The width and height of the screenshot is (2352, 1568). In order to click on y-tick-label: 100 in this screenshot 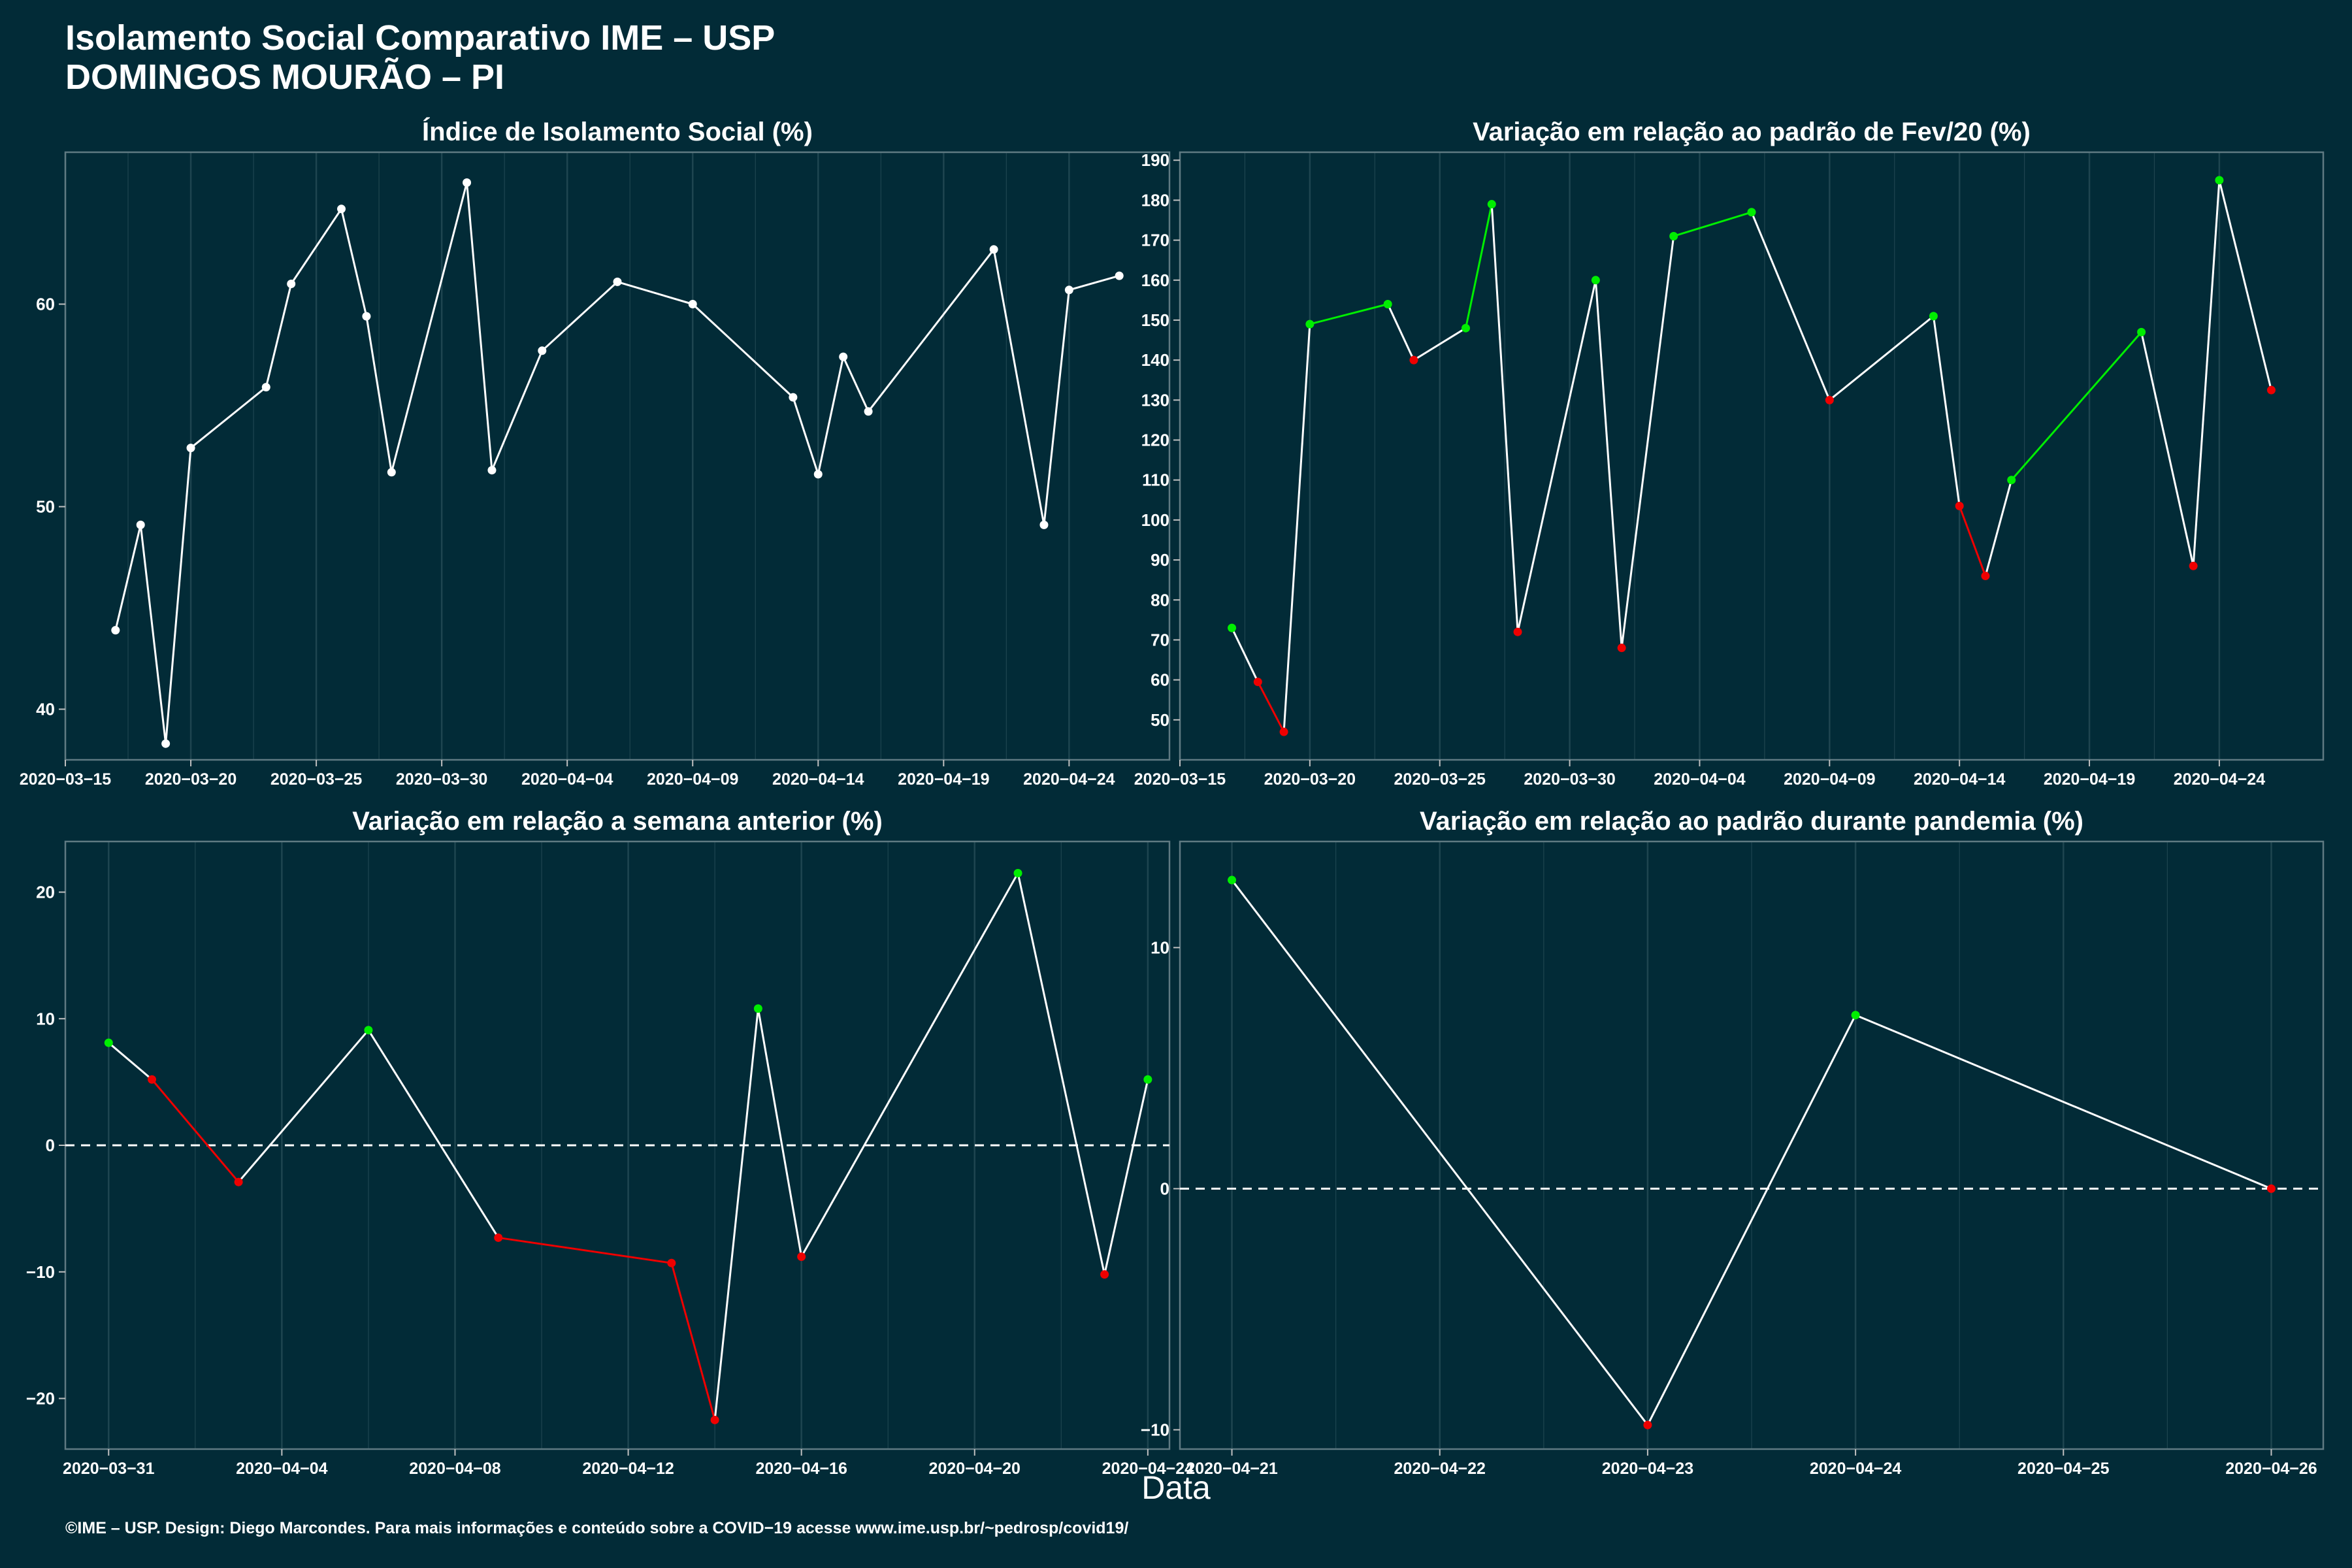, I will do `click(1155, 520)`.